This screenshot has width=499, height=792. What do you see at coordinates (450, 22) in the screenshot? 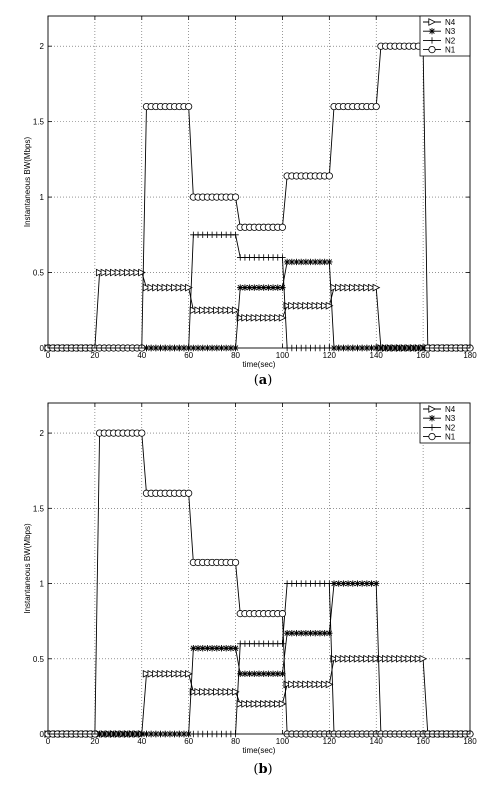
I see `legend-label-N4: N4` at bounding box center [450, 22].